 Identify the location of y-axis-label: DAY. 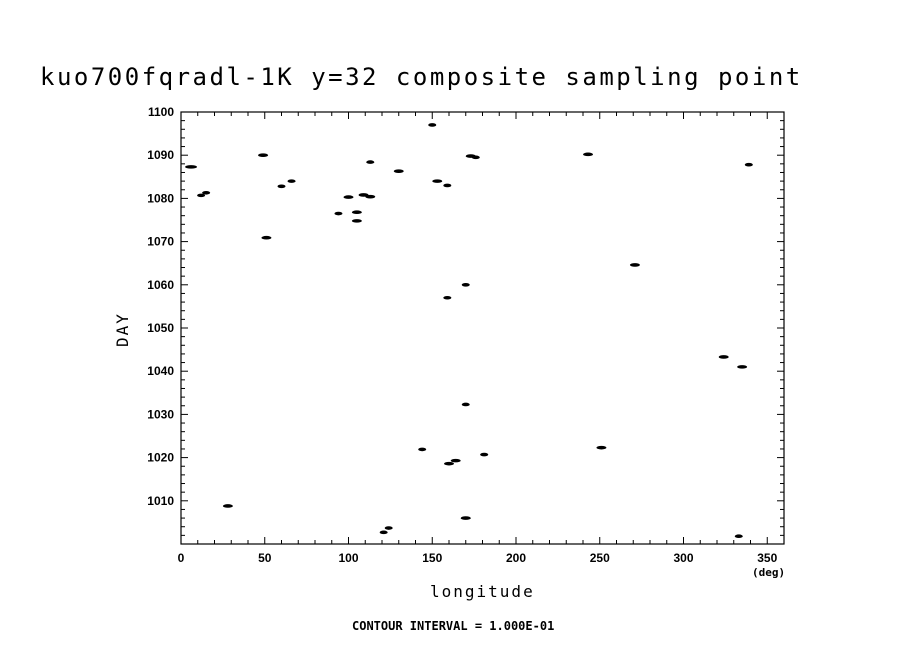
(122, 329).